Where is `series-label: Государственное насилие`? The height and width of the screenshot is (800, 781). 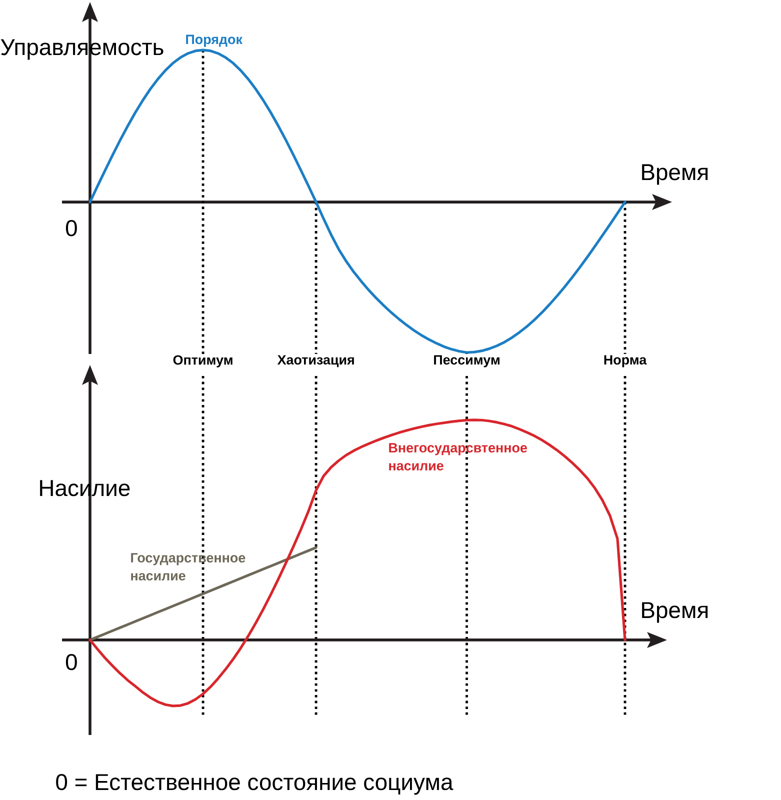 series-label: Государственное насилие is located at coordinates (188, 566).